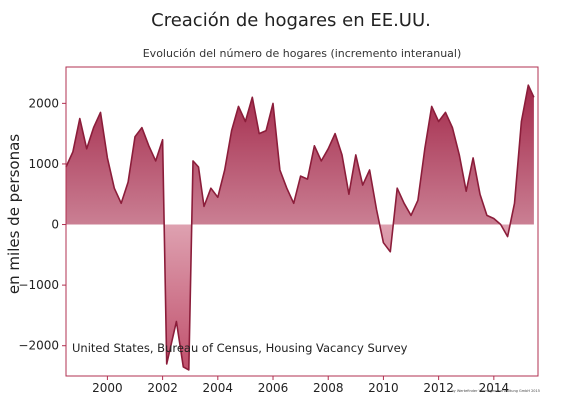 The width and height of the screenshot is (582, 408). I want to click on x-tick-label: 2010, so click(383, 388).